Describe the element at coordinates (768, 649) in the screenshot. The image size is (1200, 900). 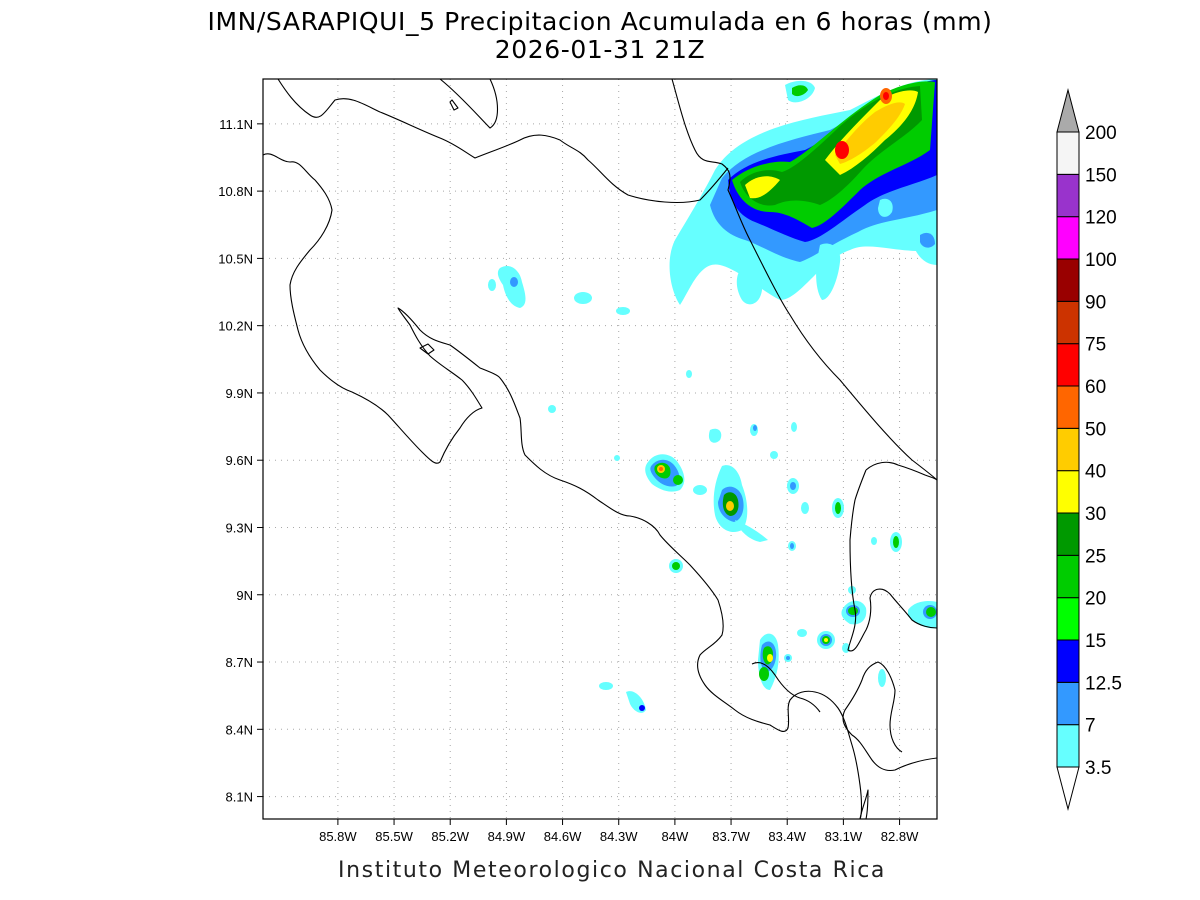
I see `precip-cells-south` at that location.